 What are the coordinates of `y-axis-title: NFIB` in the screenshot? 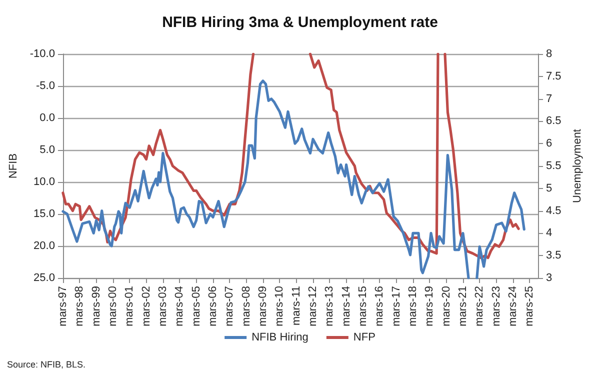 It's located at (14, 166).